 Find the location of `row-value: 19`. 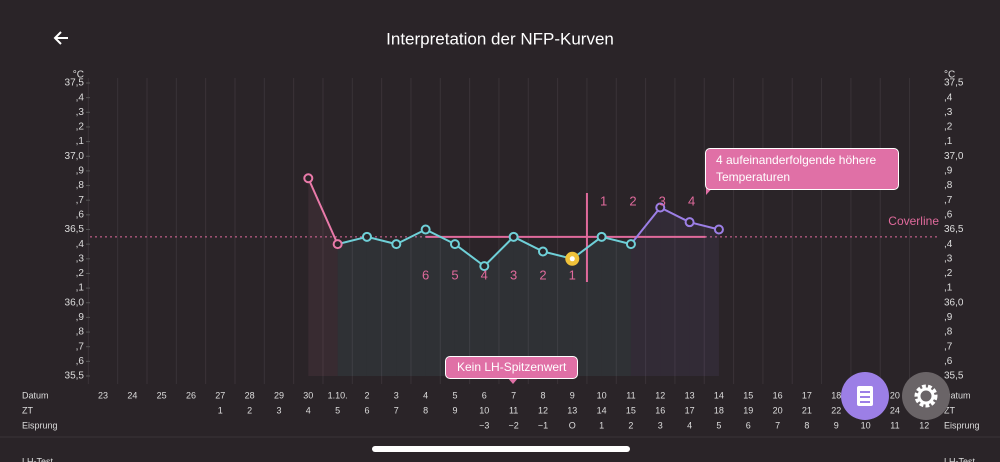

row-value: 19 is located at coordinates (748, 410).